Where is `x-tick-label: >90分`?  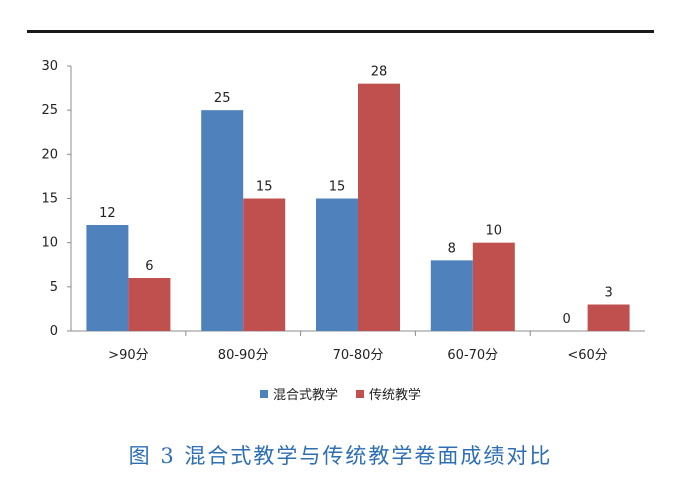
x-tick-label: >90分 is located at coordinates (128, 355).